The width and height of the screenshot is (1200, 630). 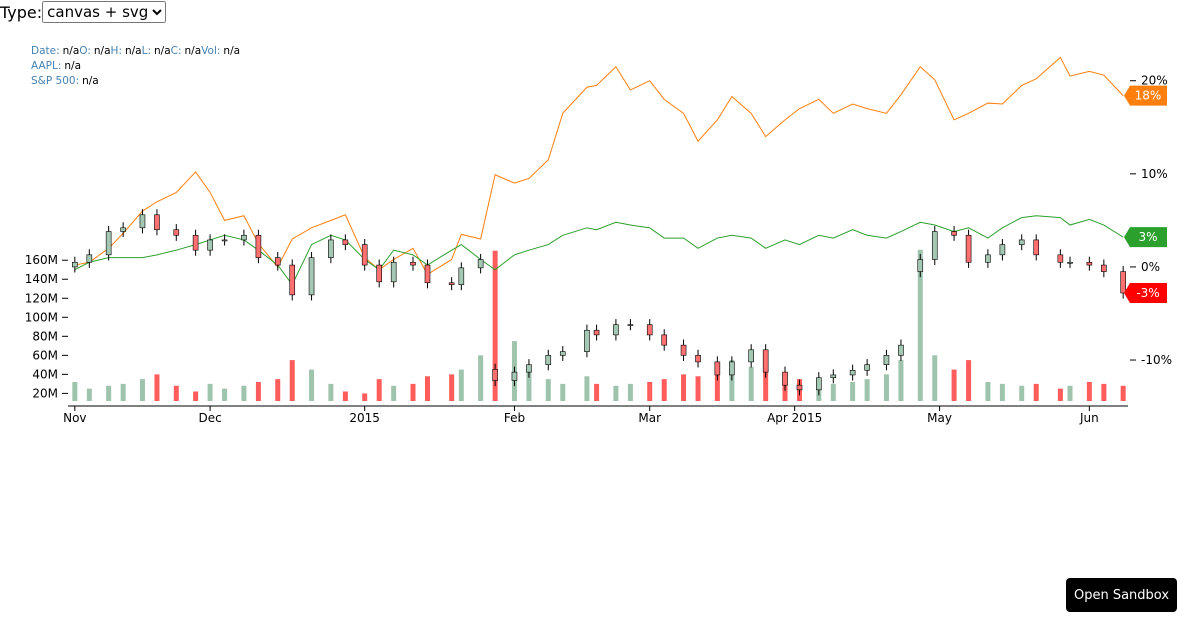 What do you see at coordinates (1150, 267) in the screenshot?
I see `percent-tick-label: 0%` at bounding box center [1150, 267].